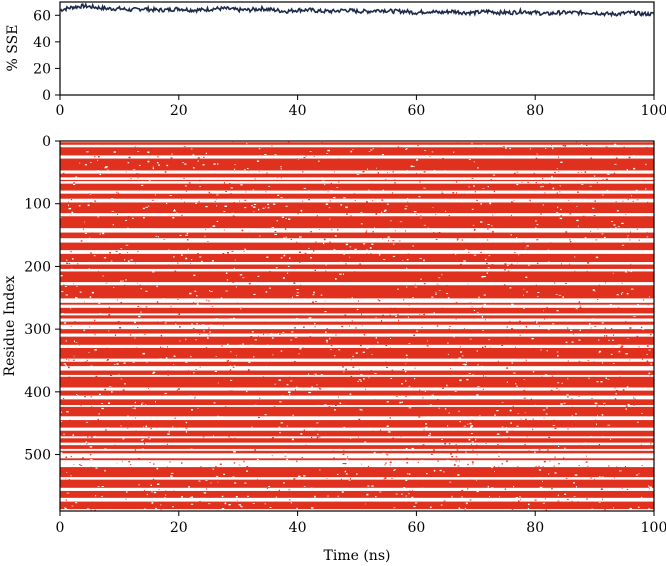 The height and width of the screenshot is (566, 666). What do you see at coordinates (535, 528) in the screenshot?
I see `bottom-x-tick-label: 80` at bounding box center [535, 528].